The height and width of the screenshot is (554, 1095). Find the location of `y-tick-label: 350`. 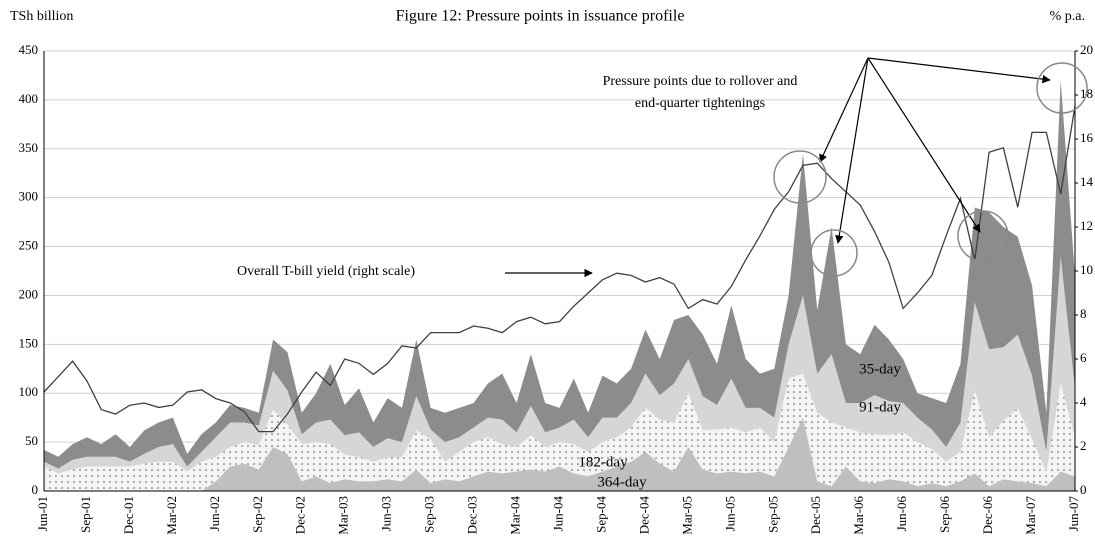

y-tick-label: 350 is located at coordinates (29, 147).